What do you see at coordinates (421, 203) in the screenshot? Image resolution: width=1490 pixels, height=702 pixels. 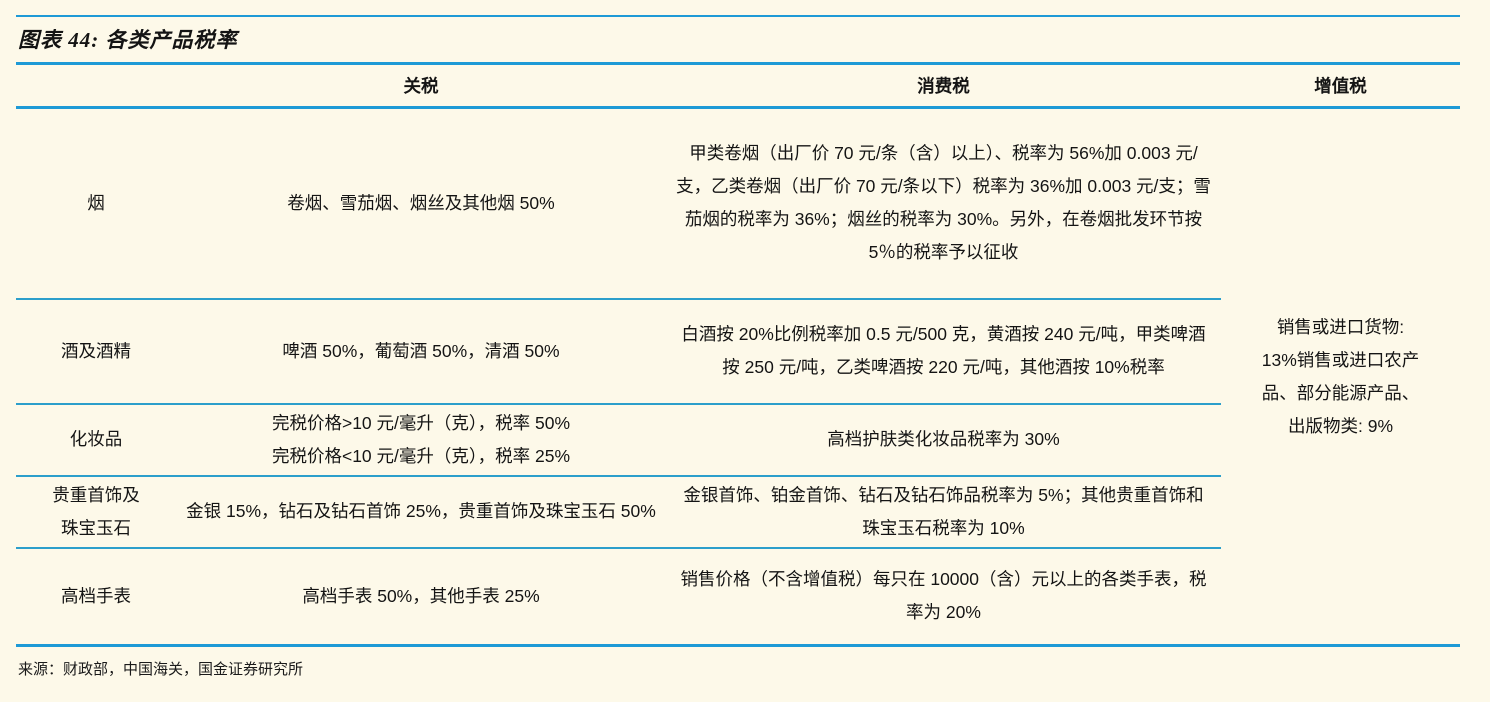 I see `tariff-cell: 卷烟、雪茄烟、烟丝及其他烟 50%` at bounding box center [421, 203].